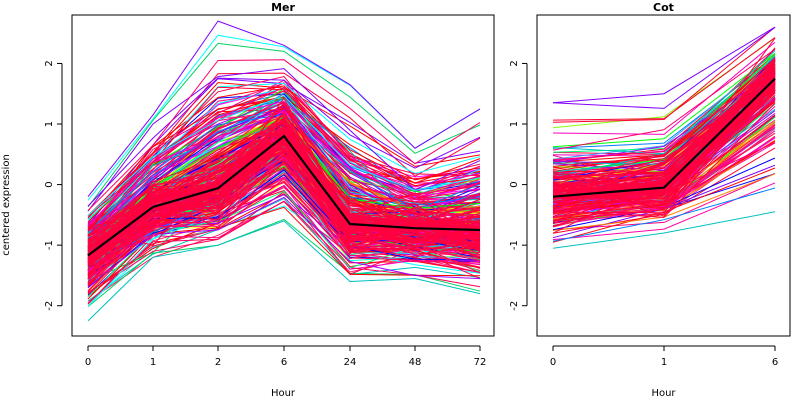 Image resolution: width=800 pixels, height=400 pixels. What do you see at coordinates (663, 7) in the screenshot?
I see `panel-title: Cot` at bounding box center [663, 7].